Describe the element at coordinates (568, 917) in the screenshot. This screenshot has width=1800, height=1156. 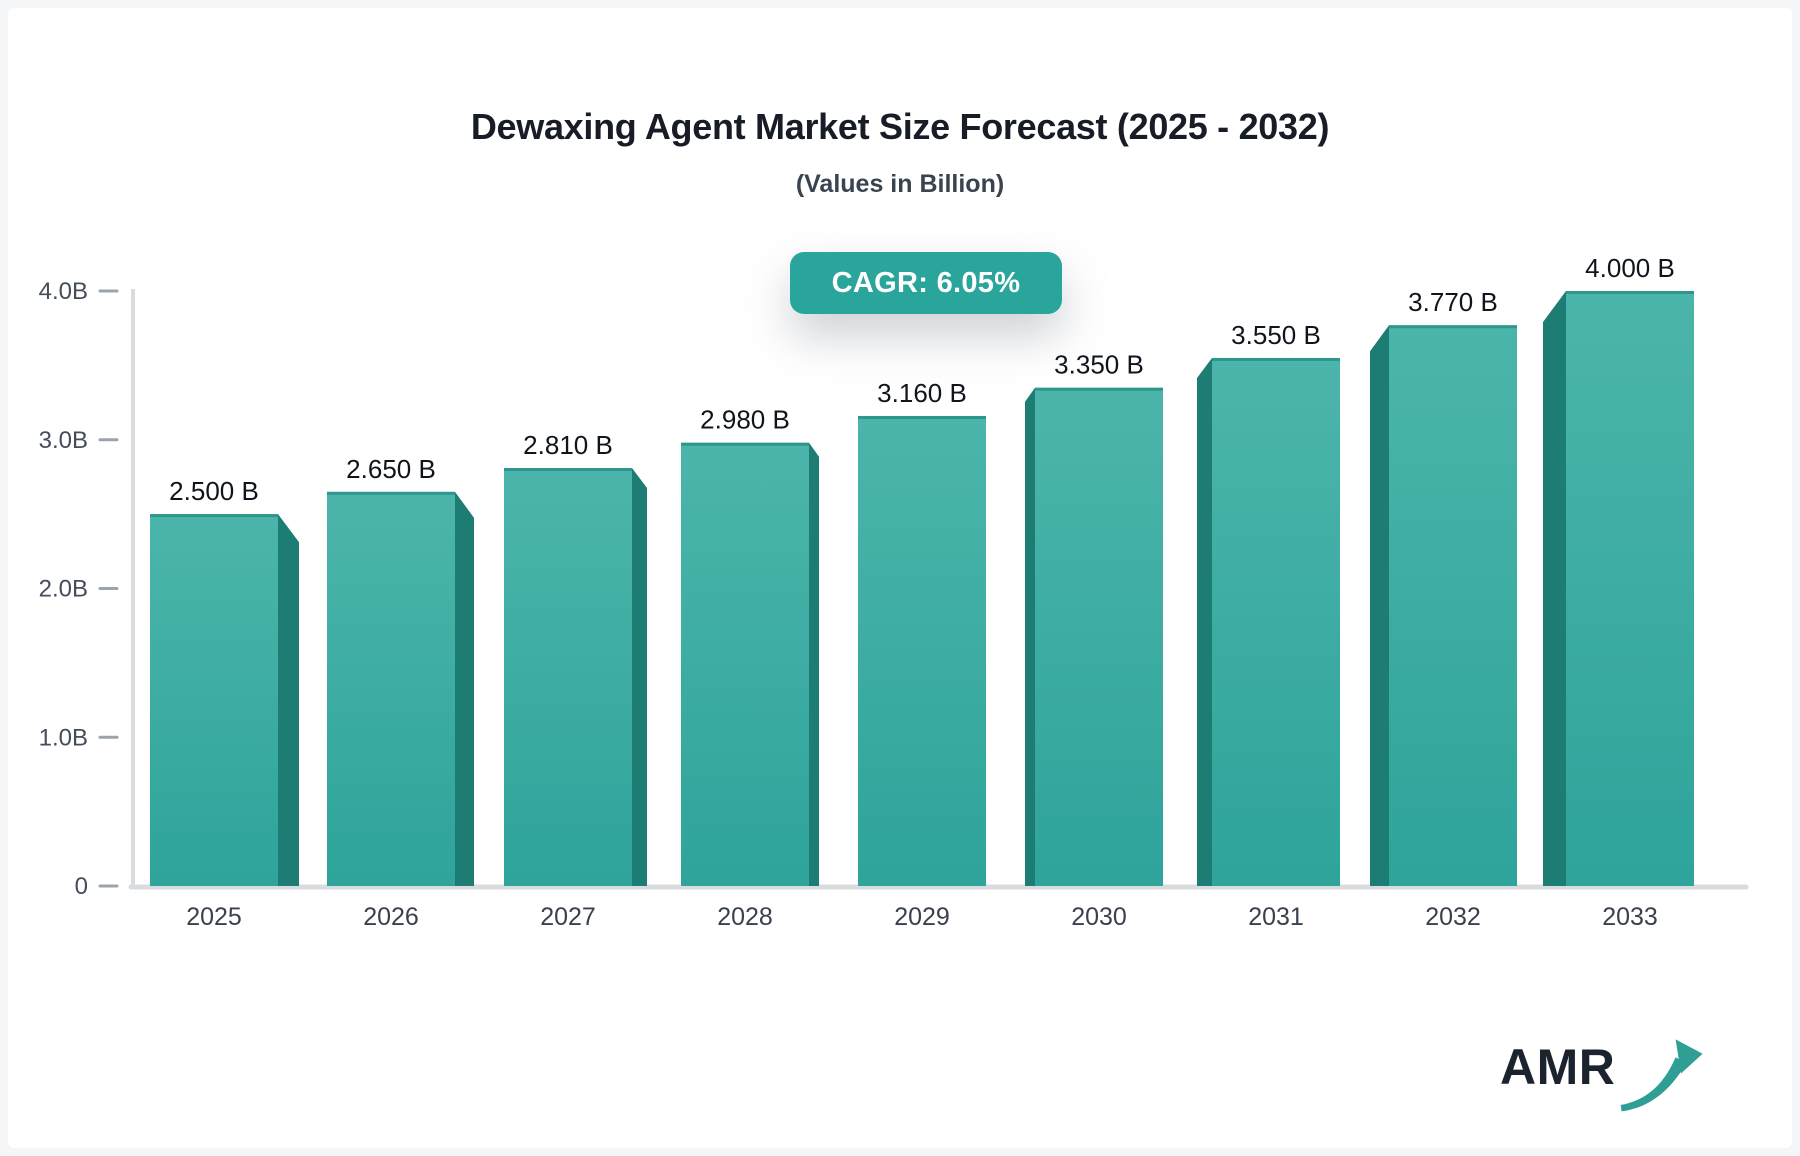
I see `x-tick-label: 2027` at that location.